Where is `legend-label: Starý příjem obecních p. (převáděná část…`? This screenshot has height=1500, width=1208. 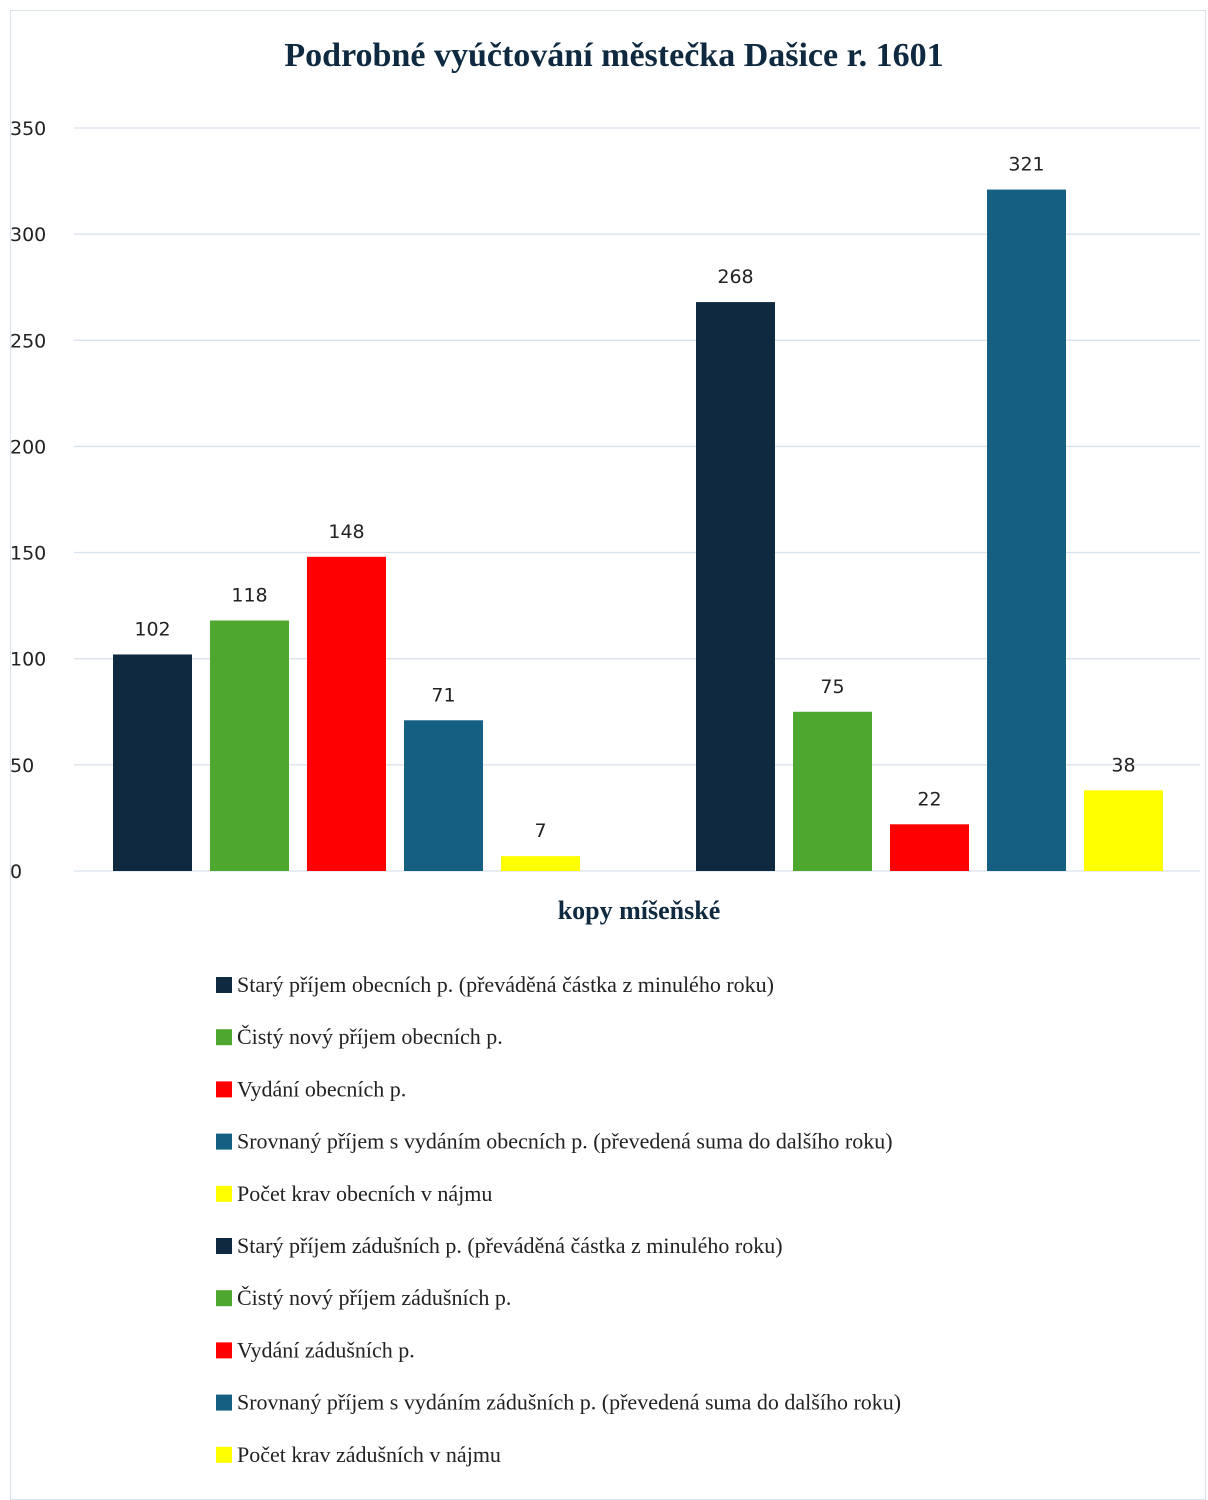 legend-label: Starý příjem obecních p. (převáděná část… is located at coordinates (505, 984).